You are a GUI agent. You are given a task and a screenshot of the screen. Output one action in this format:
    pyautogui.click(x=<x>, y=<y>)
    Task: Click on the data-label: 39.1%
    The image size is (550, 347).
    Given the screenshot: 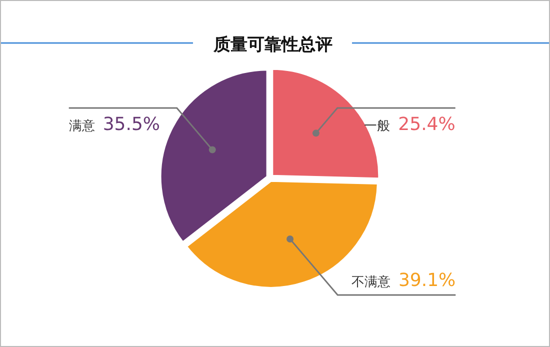 What is the action you would take?
    pyautogui.click(x=427, y=280)
    